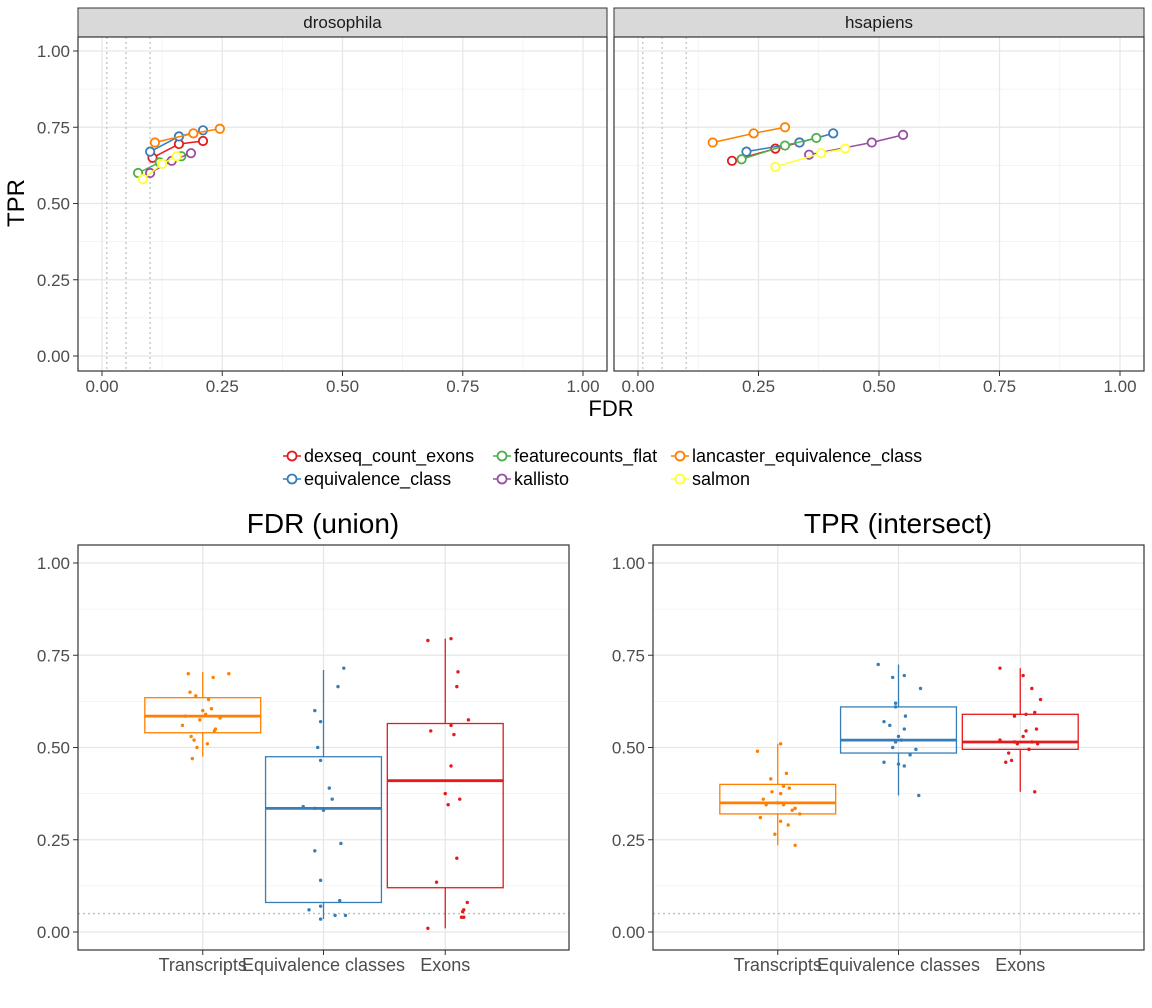 This screenshot has width=1152, height=1008. What do you see at coordinates (222, 386) in the screenshot?
I see `x-tick-label: 0.25` at bounding box center [222, 386].